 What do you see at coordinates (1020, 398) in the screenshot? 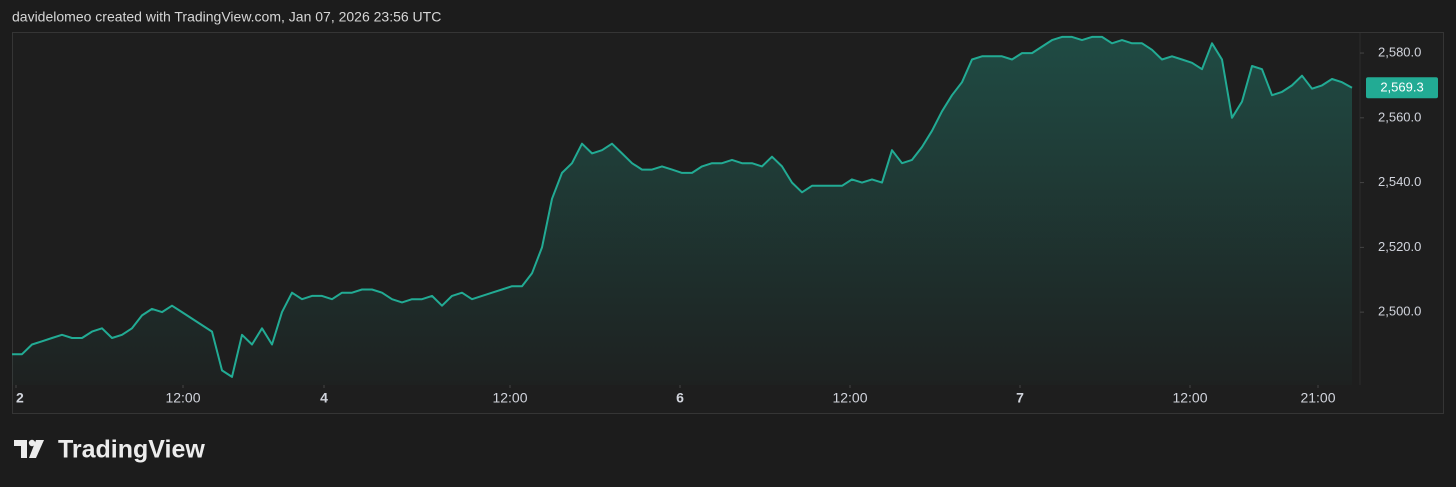
I see `x-tick-label: 7` at bounding box center [1020, 398].